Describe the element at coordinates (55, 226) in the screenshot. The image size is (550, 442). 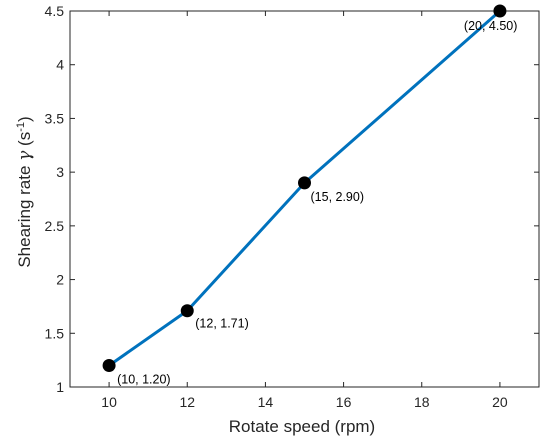
I see `y-tick-label: 2.5` at that location.